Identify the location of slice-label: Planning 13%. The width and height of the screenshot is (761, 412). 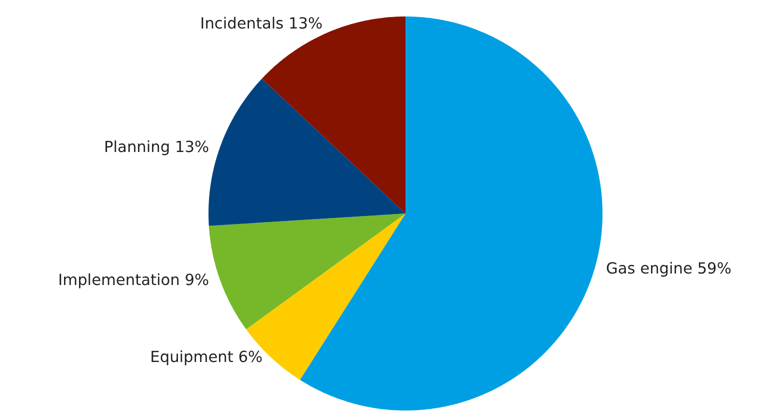
(157, 147).